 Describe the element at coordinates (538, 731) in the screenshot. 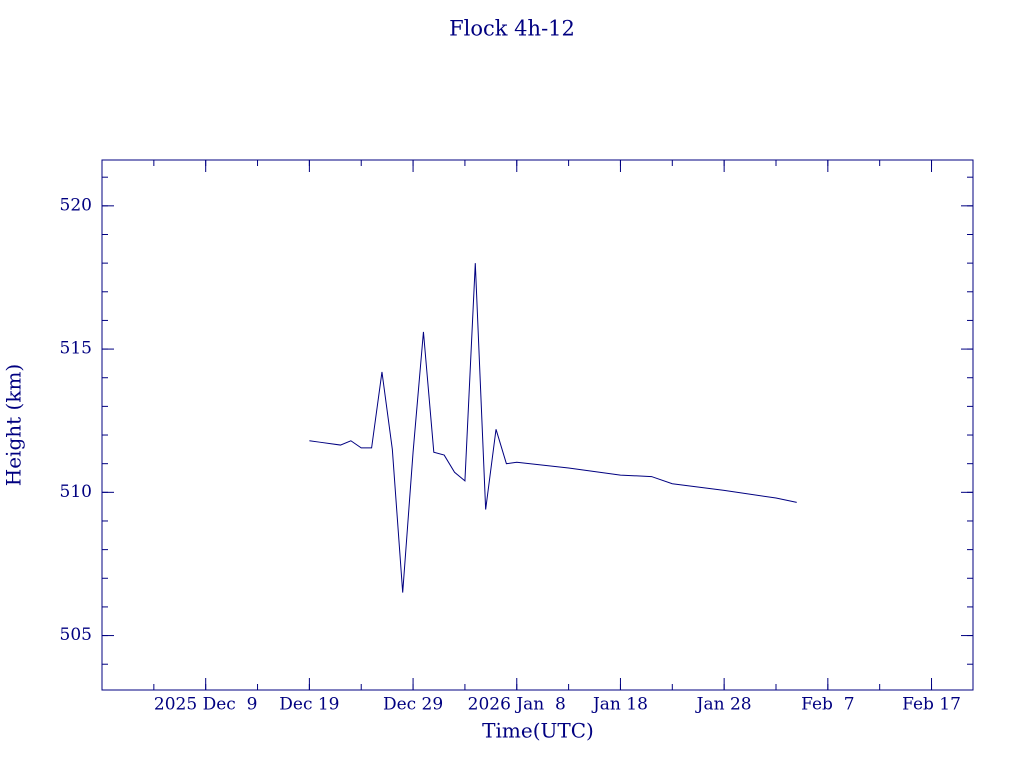

I see `x-axis-label: Time(UTC)` at that location.